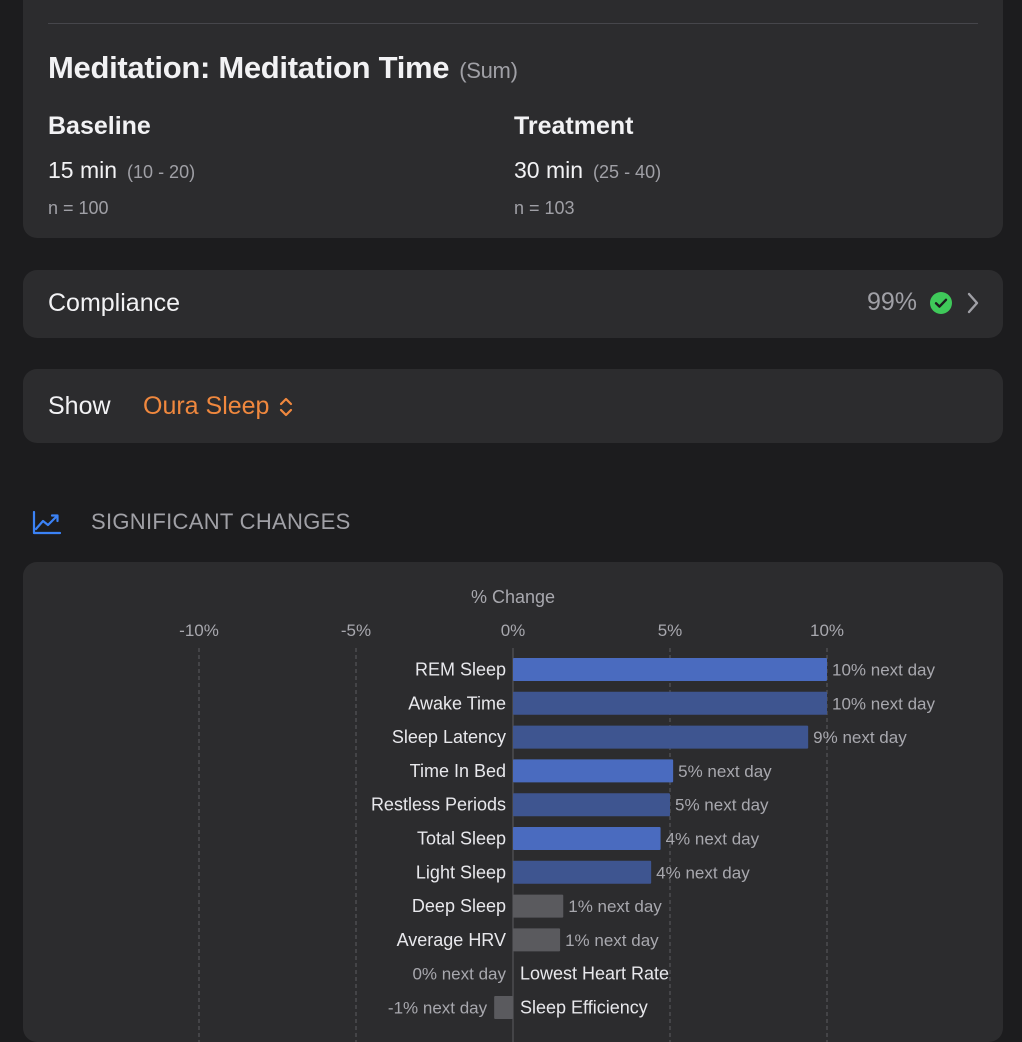 This screenshot has height=1042, width=1022. Describe the element at coordinates (587, 170) in the screenshot. I see `treatment-value-row: 30 min (25 - 40)` at that location.